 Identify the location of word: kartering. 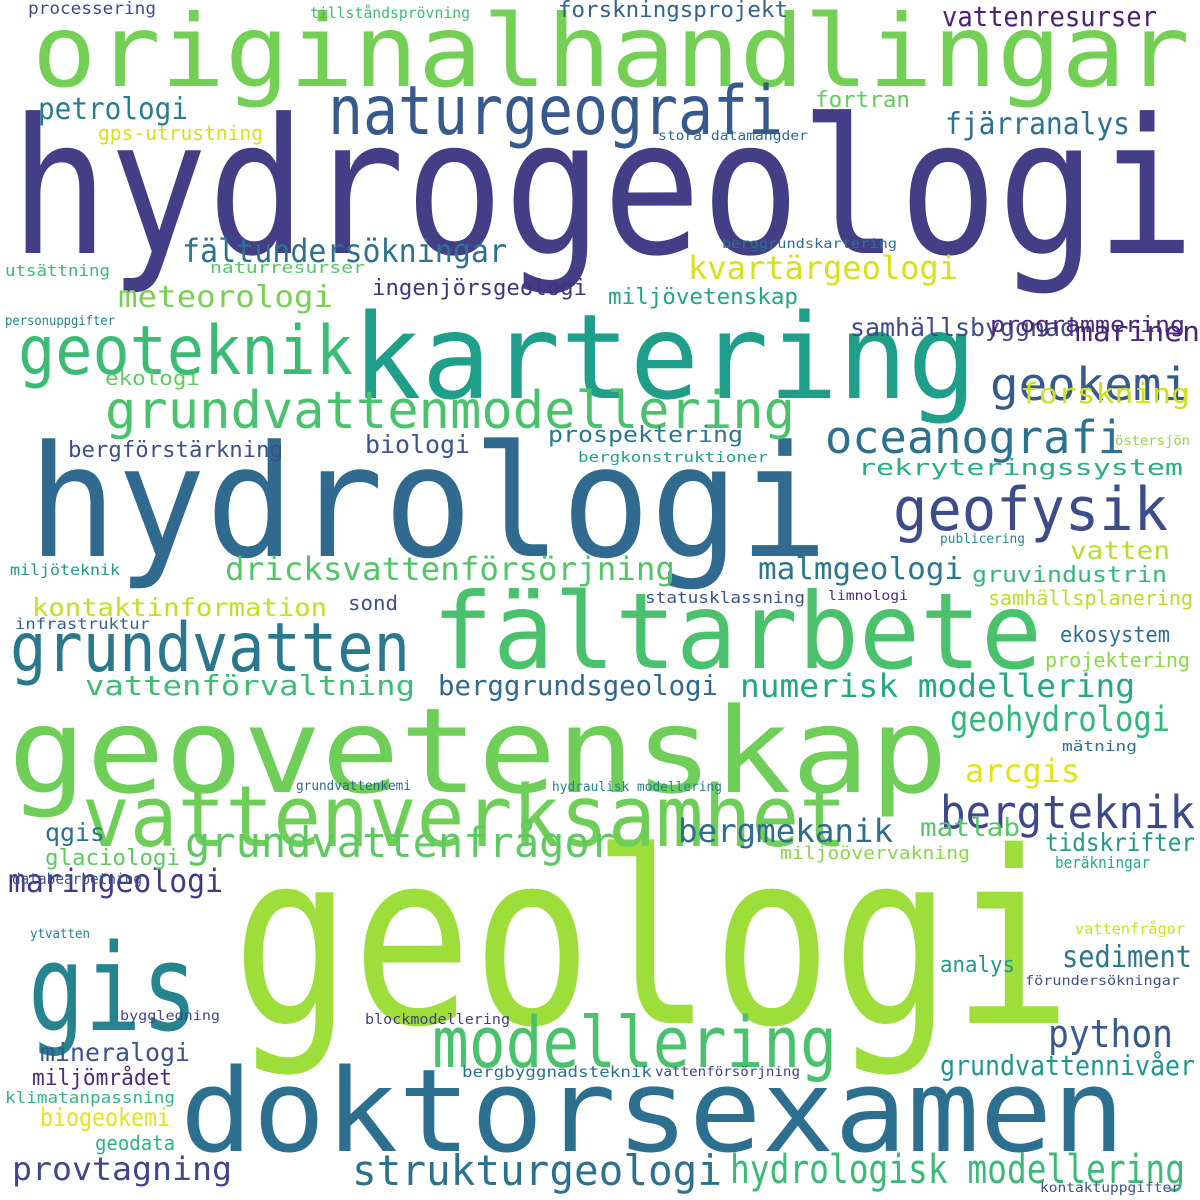
(664, 357).